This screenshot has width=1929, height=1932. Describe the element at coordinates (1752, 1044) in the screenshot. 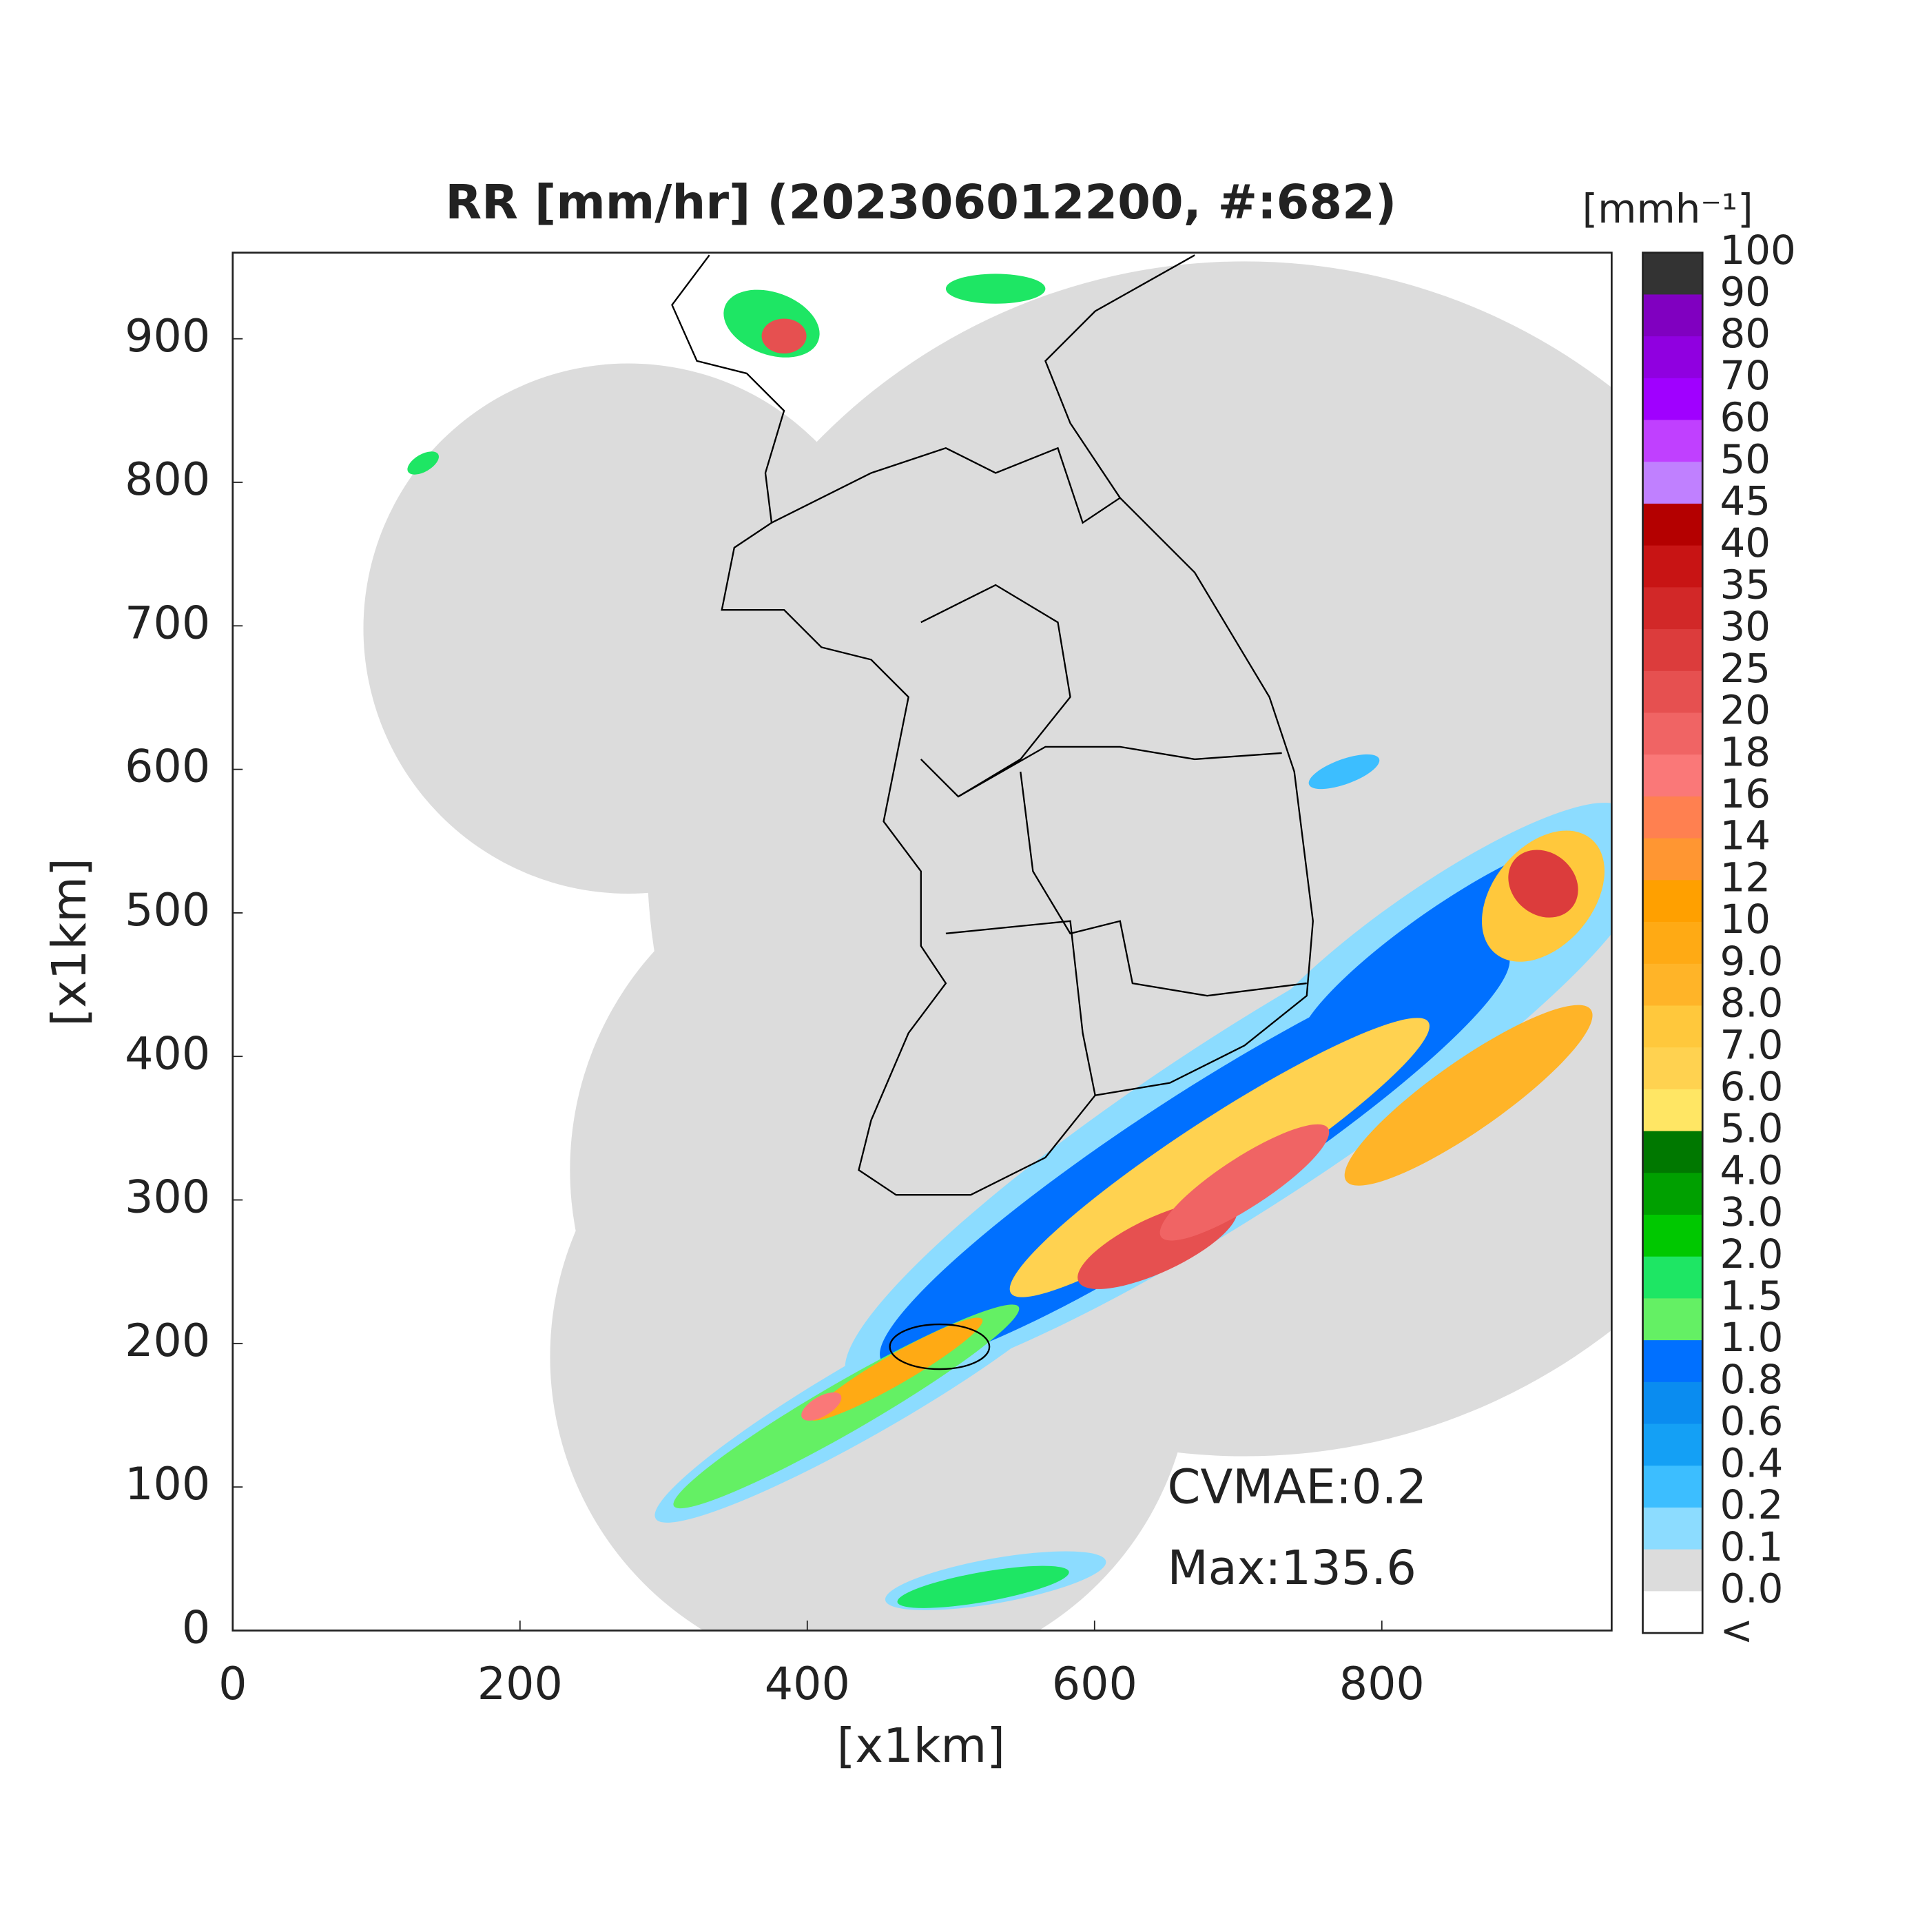

I see `colorbar-tick-label: 7.0` at that location.